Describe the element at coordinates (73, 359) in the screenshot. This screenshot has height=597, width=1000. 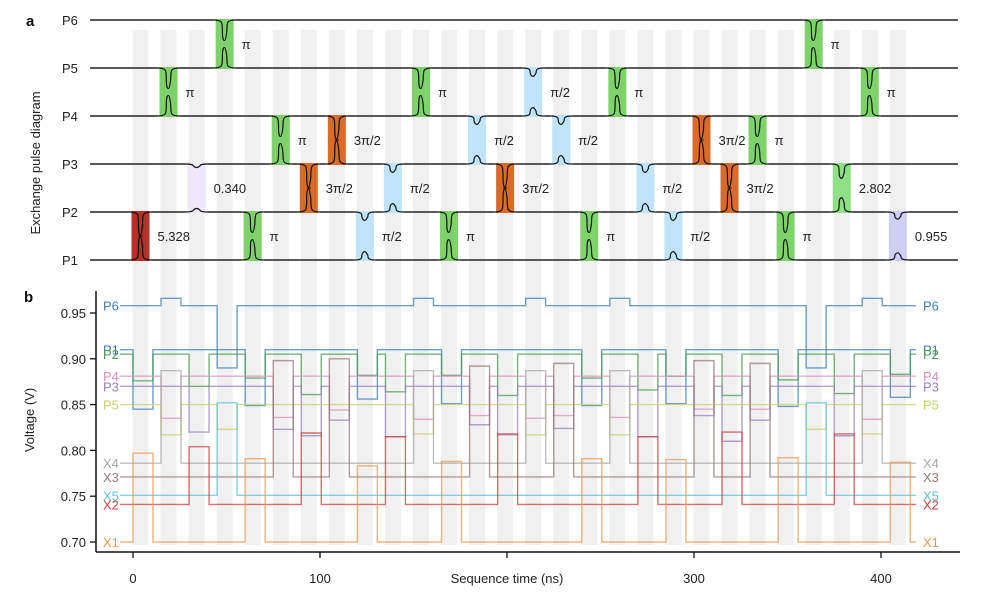
I see `y-tick-label: 0.90` at that location.